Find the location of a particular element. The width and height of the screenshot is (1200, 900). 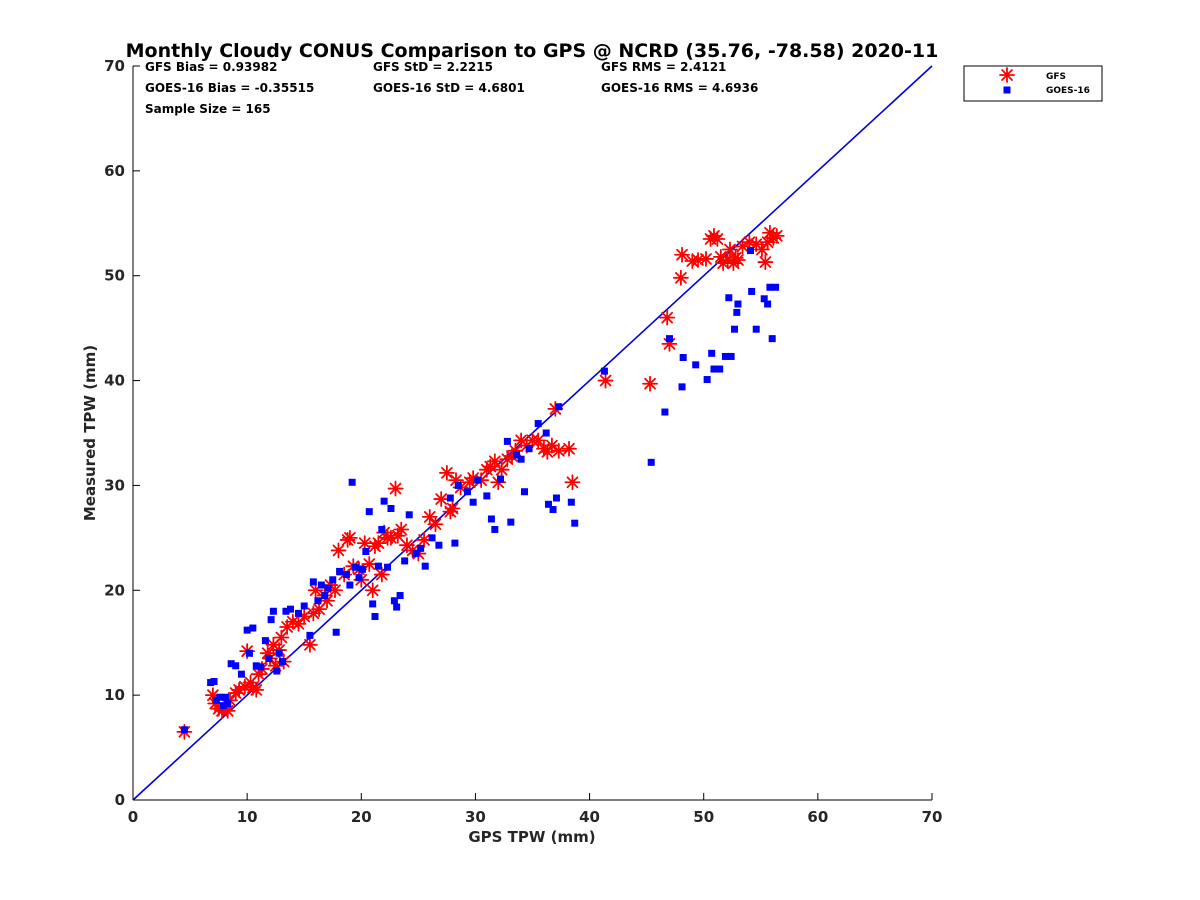

x-axis-label: GPS TPW (mm) is located at coordinates (531, 837).